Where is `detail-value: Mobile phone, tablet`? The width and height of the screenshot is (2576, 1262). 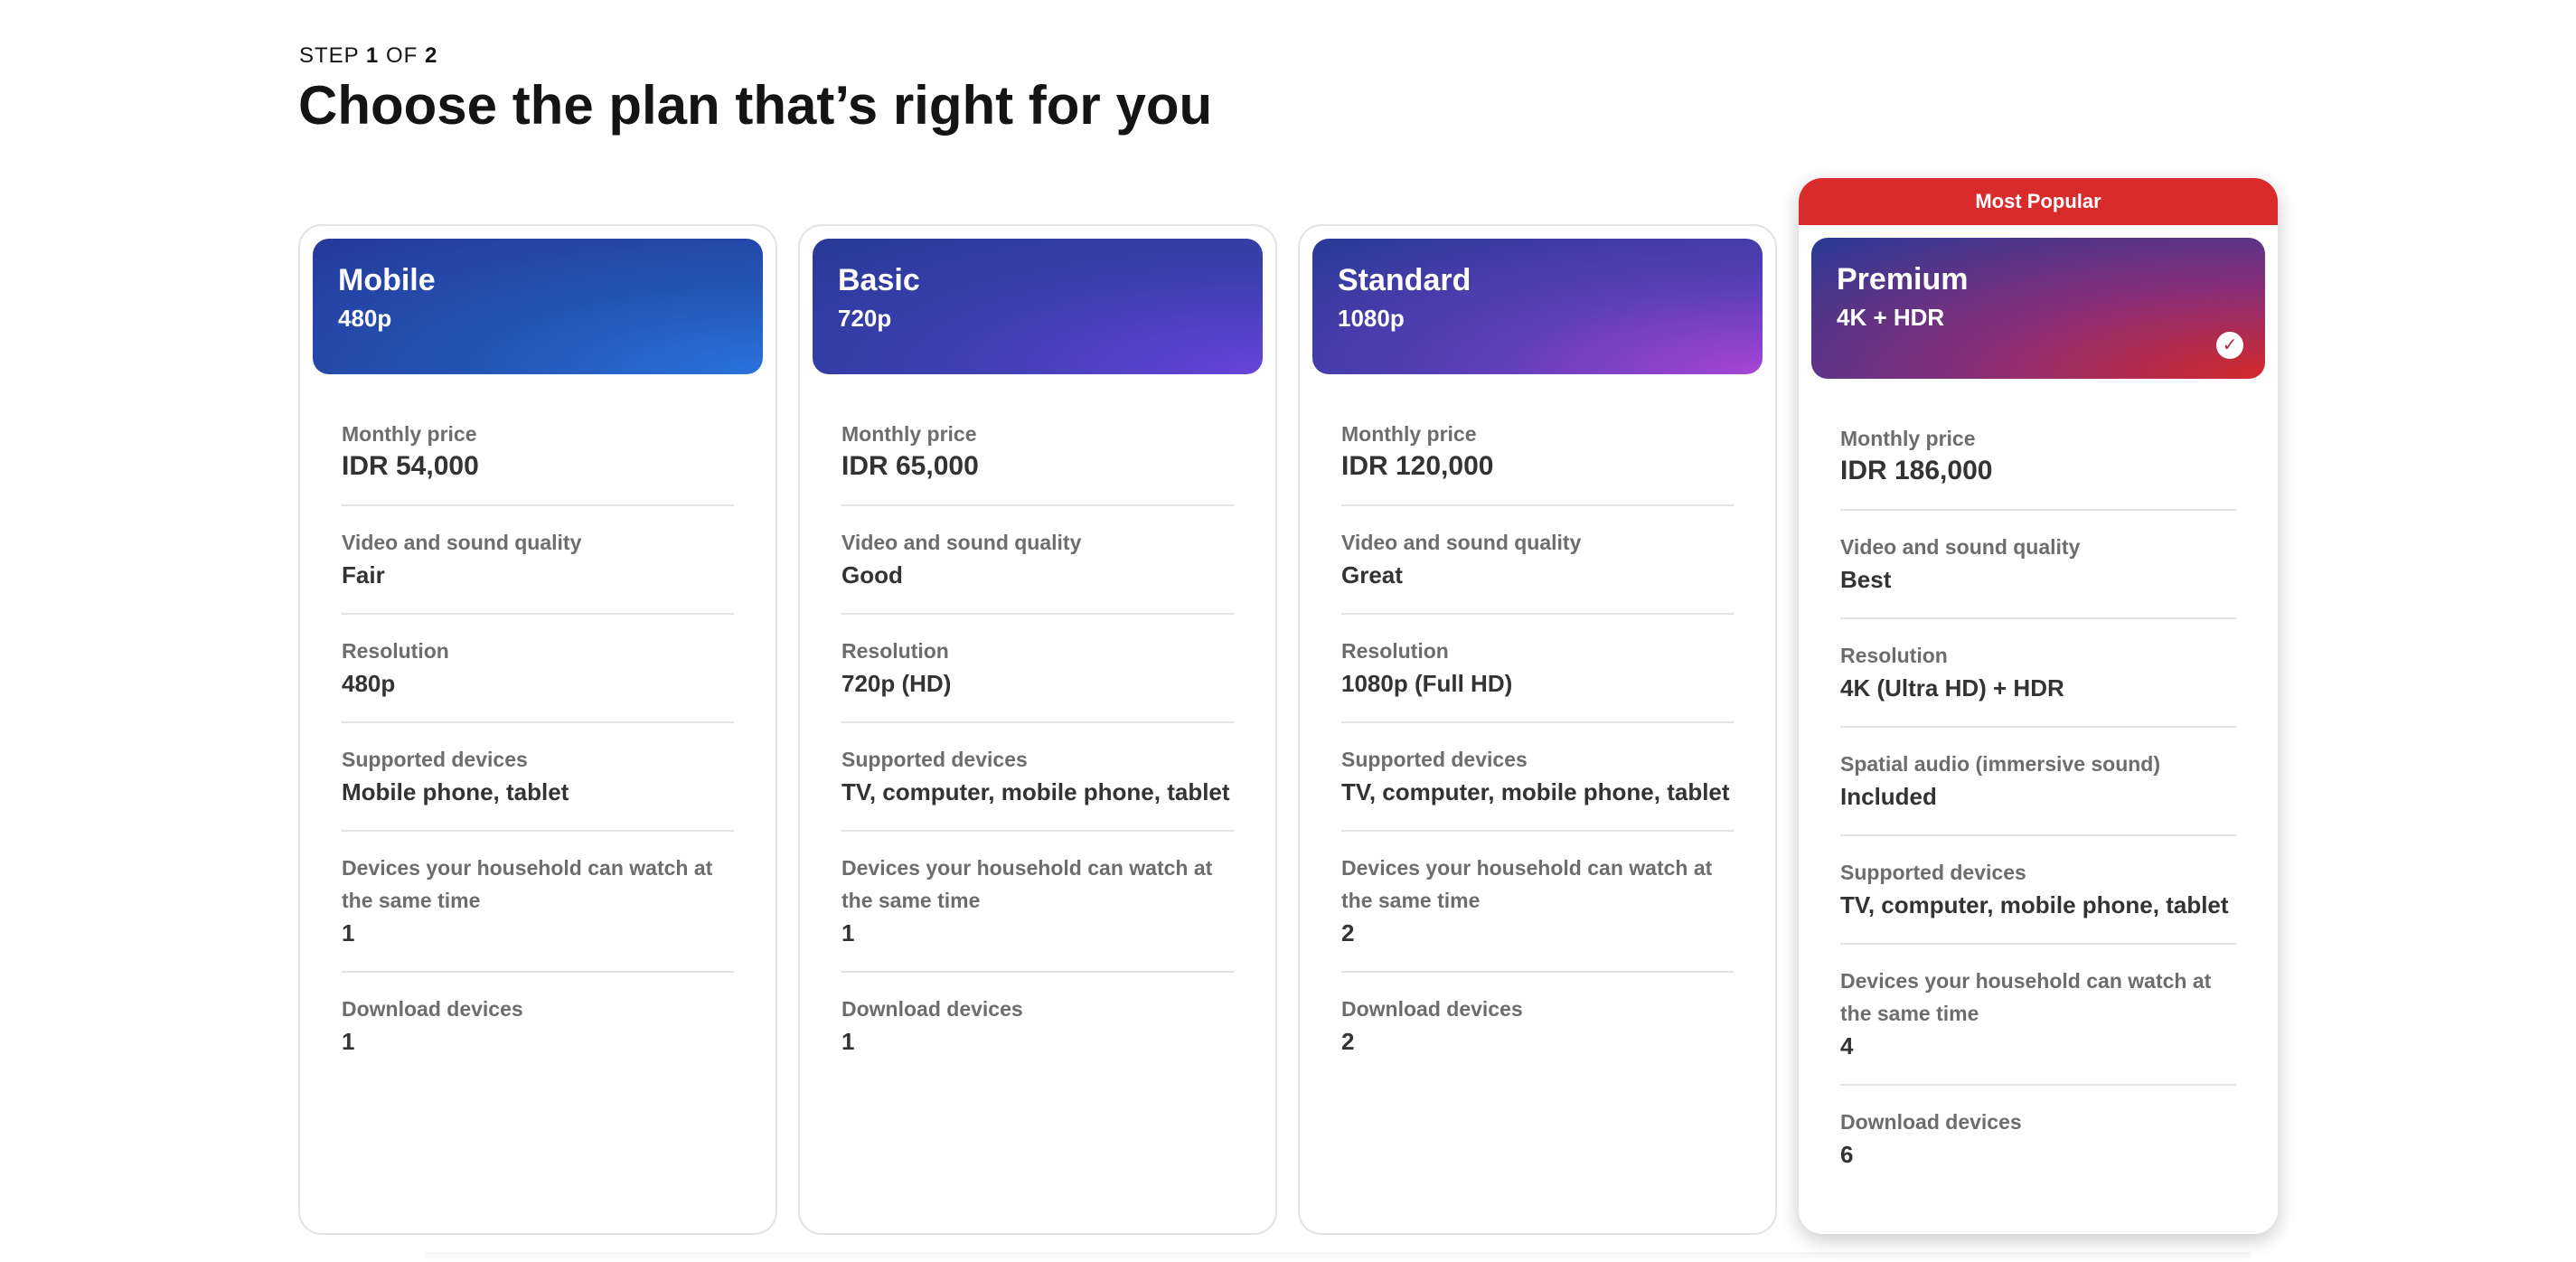 detail-value: Mobile phone, tablet is located at coordinates (456, 791).